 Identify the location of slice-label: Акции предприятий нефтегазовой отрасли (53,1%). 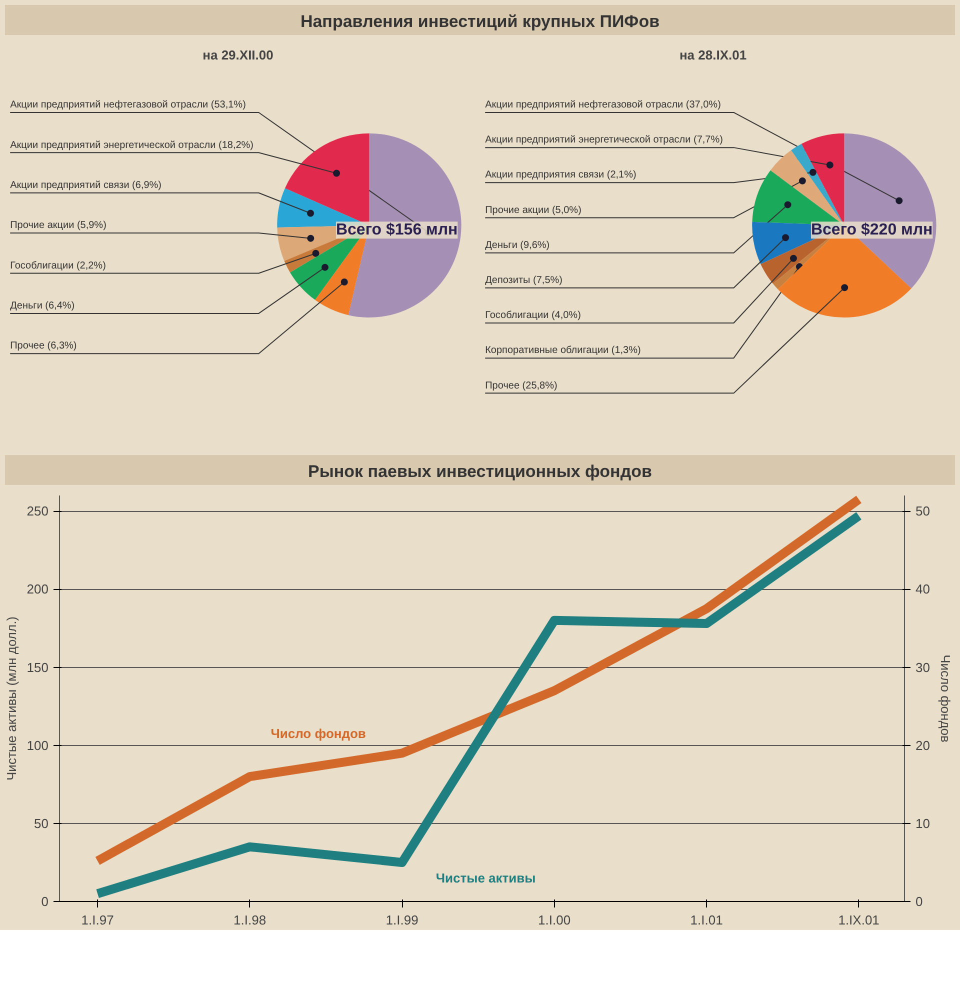
(128, 105).